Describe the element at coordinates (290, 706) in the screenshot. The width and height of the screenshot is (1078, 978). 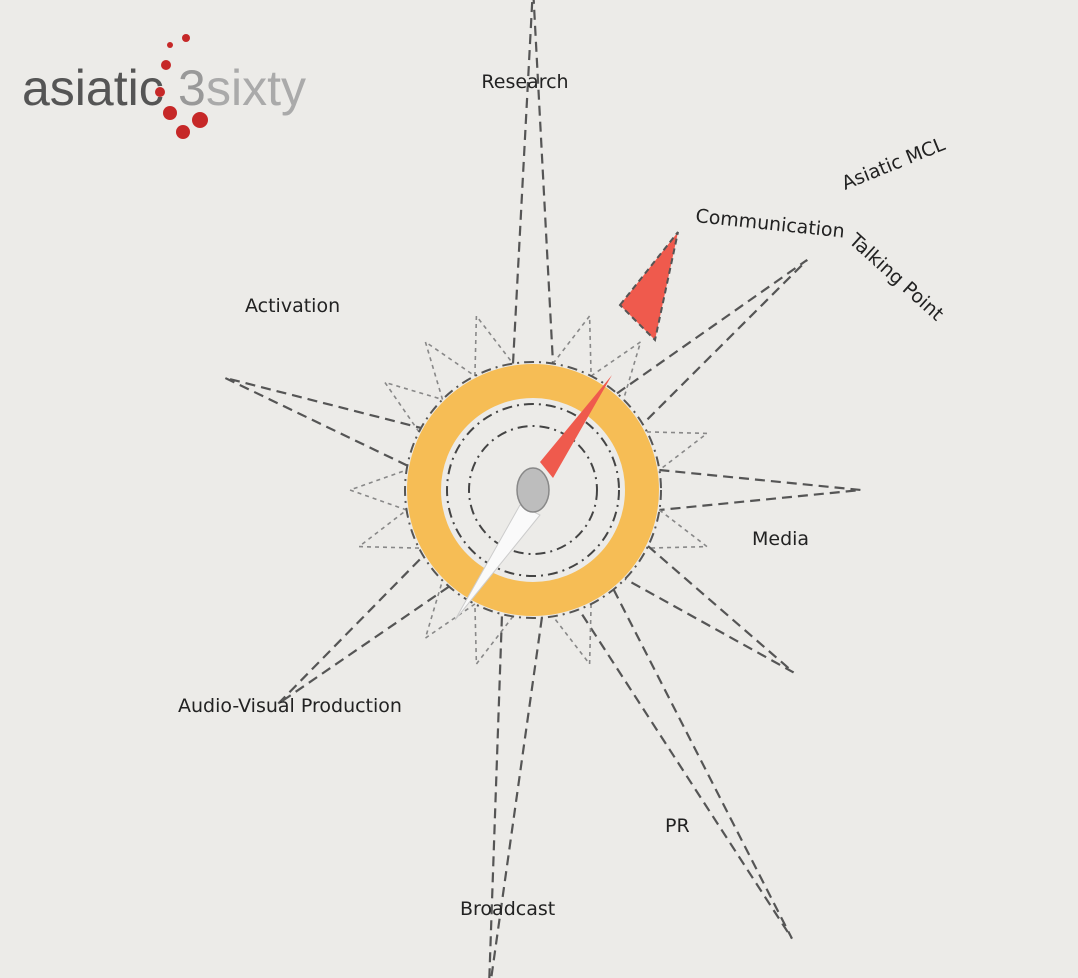
I see `label-audio-visual: Audio-Visual Production` at that location.